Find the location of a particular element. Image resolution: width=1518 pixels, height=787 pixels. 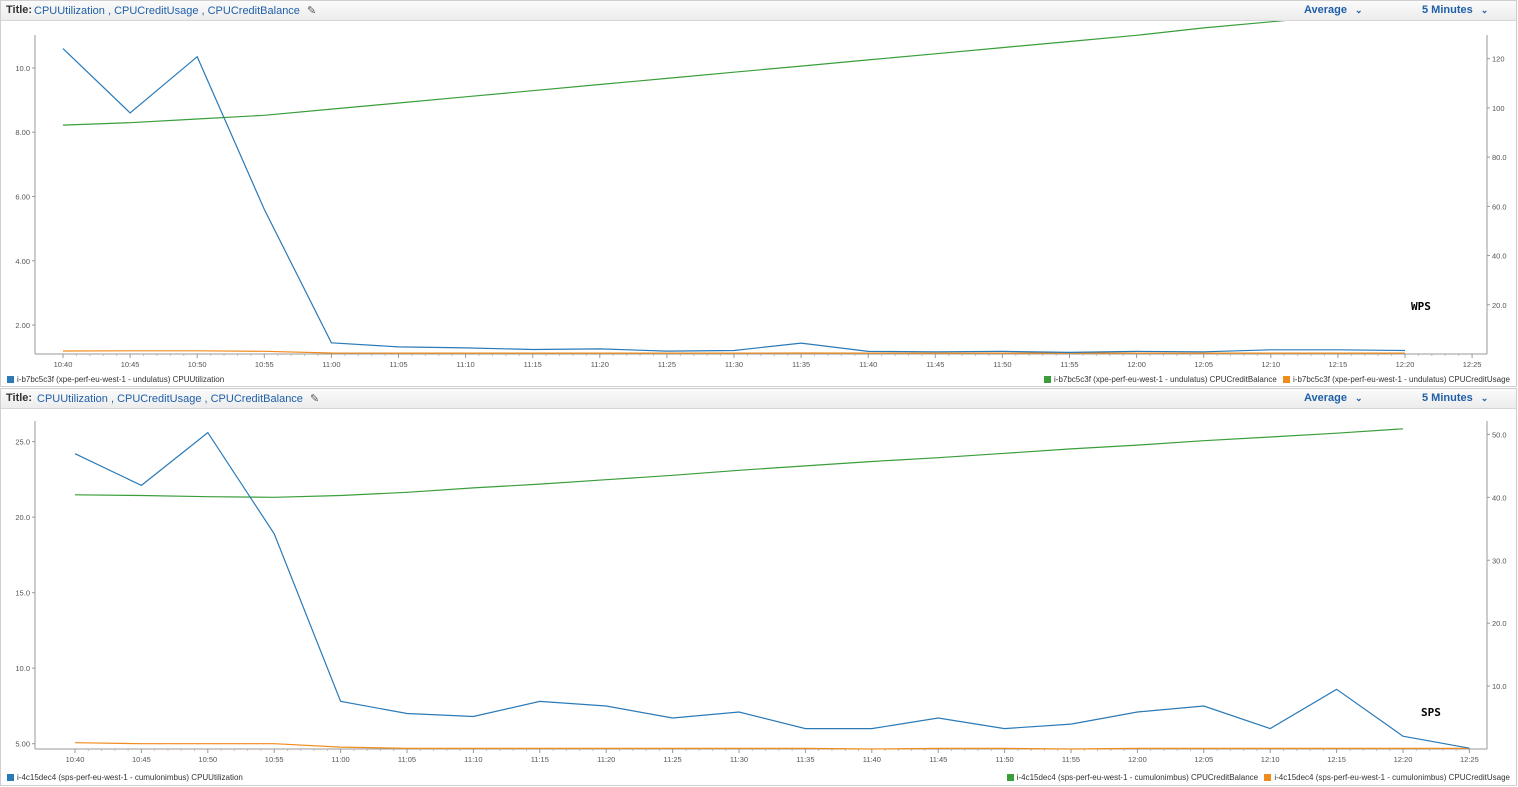

x-tick-label: 11:05 is located at coordinates (398, 364).